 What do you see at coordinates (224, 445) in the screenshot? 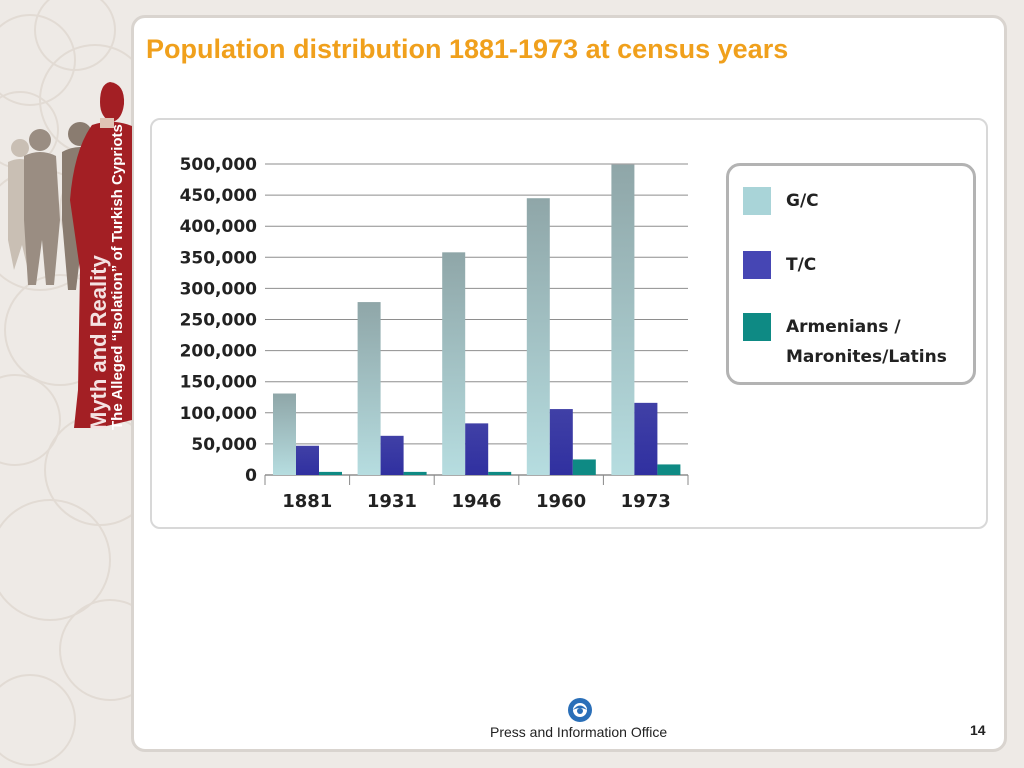
I see `y-tick-label: 50,000` at bounding box center [224, 445].